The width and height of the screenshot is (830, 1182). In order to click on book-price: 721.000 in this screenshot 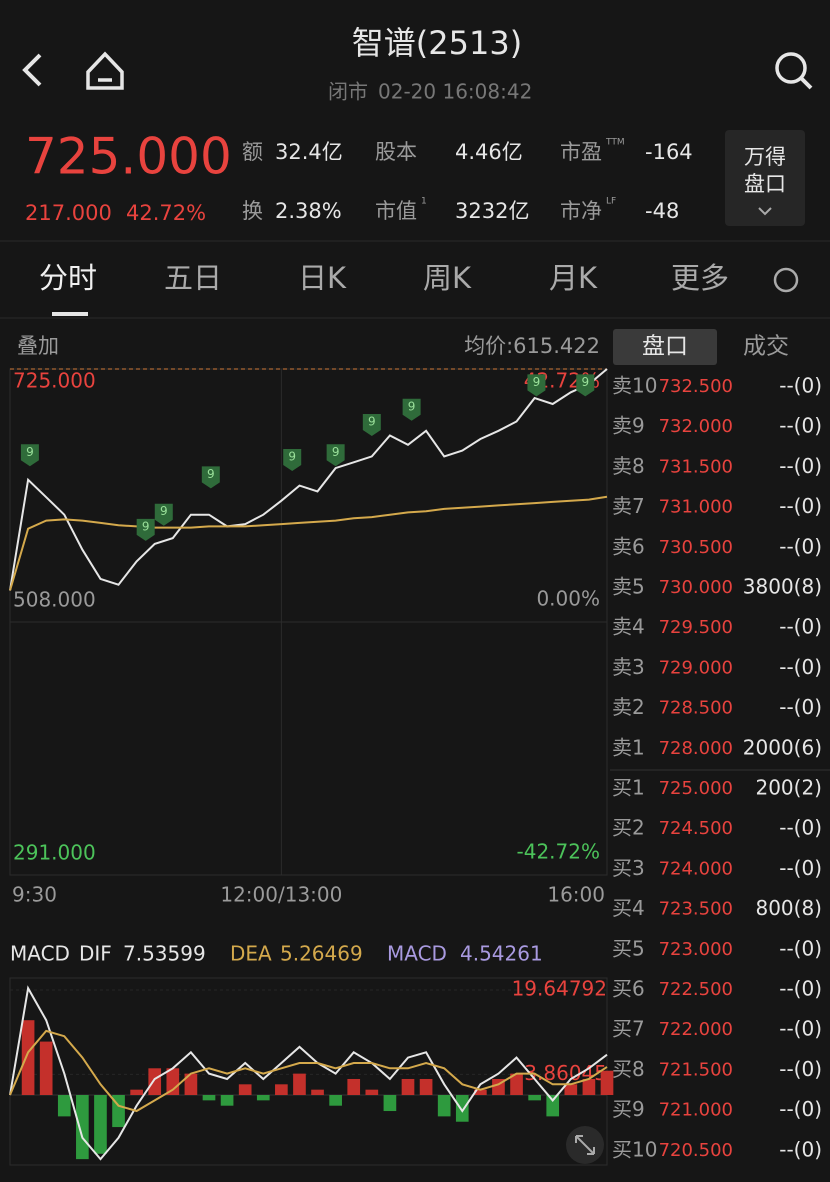, I will do `click(696, 1110)`.